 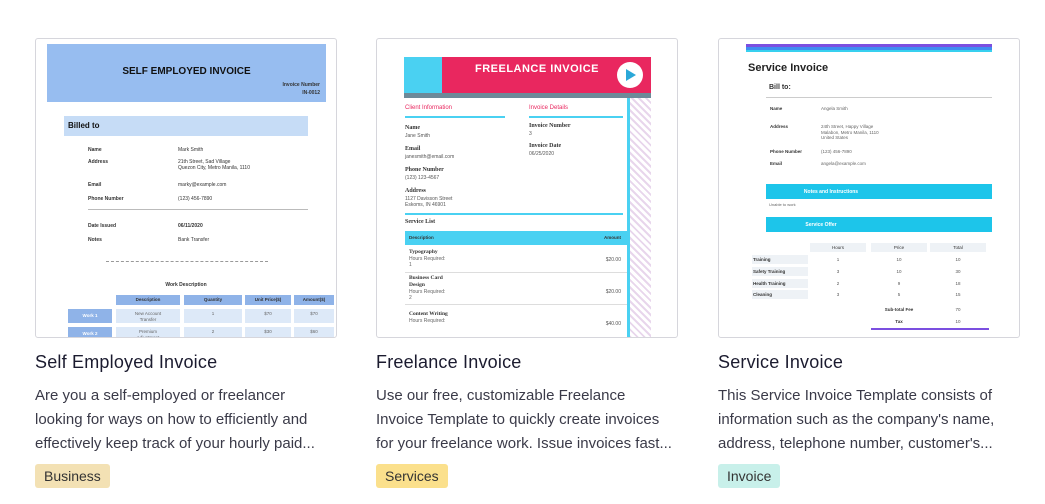 What do you see at coordinates (788, 68) in the screenshot?
I see `text: Service Invoice` at bounding box center [788, 68].